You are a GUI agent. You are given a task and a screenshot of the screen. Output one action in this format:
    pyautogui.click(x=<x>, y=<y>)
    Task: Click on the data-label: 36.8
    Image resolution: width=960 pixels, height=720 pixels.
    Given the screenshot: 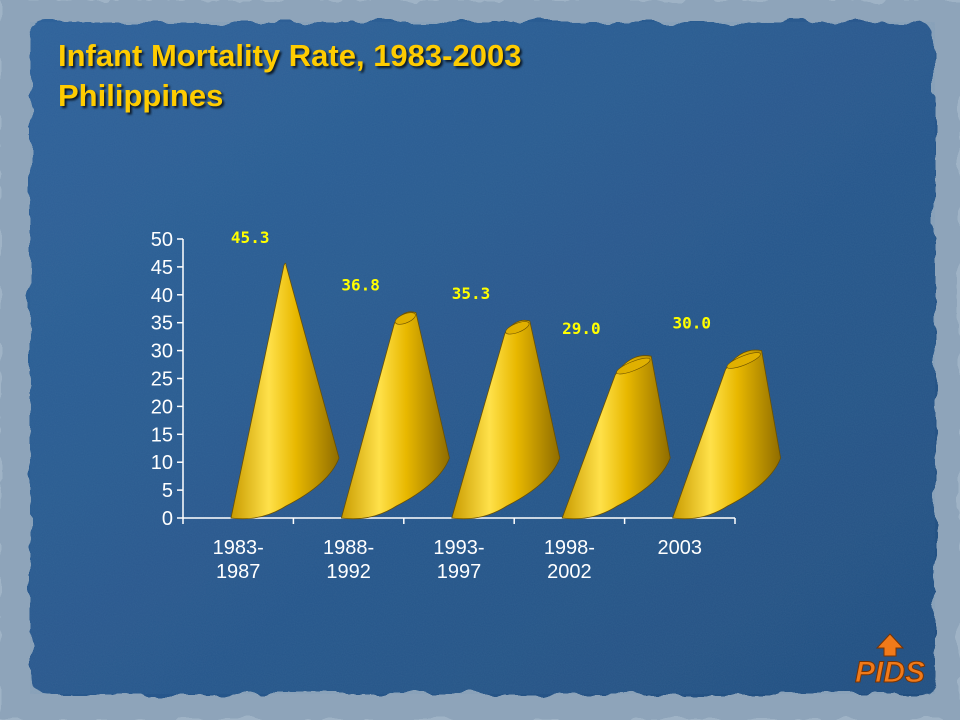 What is the action you would take?
    pyautogui.click(x=360, y=285)
    